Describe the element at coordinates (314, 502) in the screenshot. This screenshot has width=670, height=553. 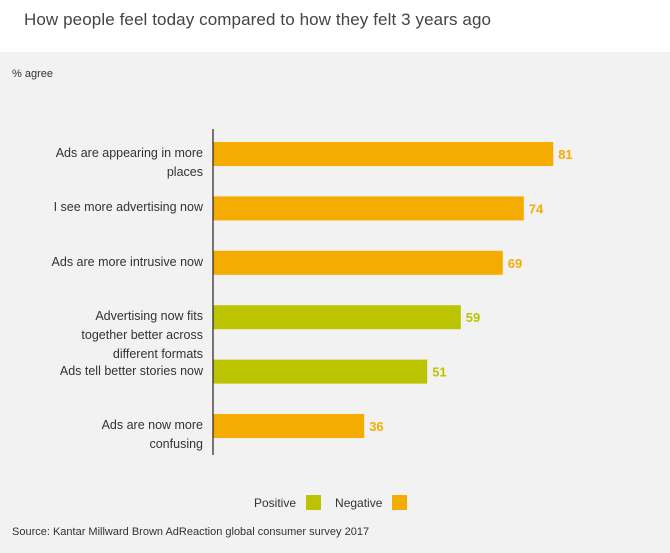
I see `legend-swatch-positive` at that location.